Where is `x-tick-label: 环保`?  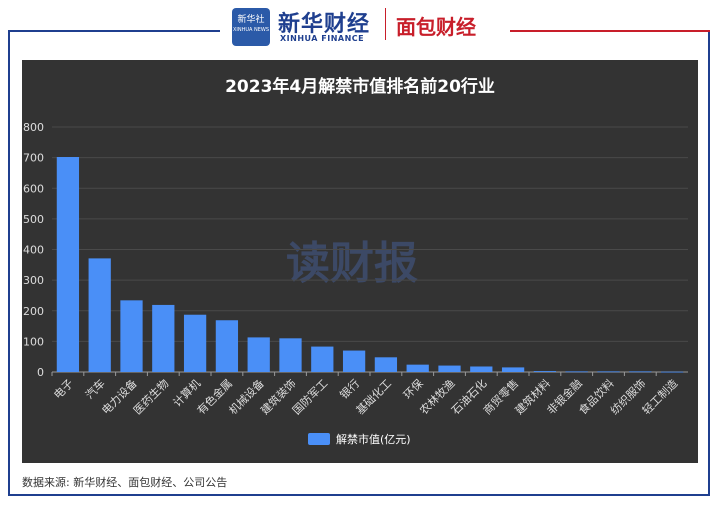
x-tick-label: 环保 is located at coordinates (412, 388).